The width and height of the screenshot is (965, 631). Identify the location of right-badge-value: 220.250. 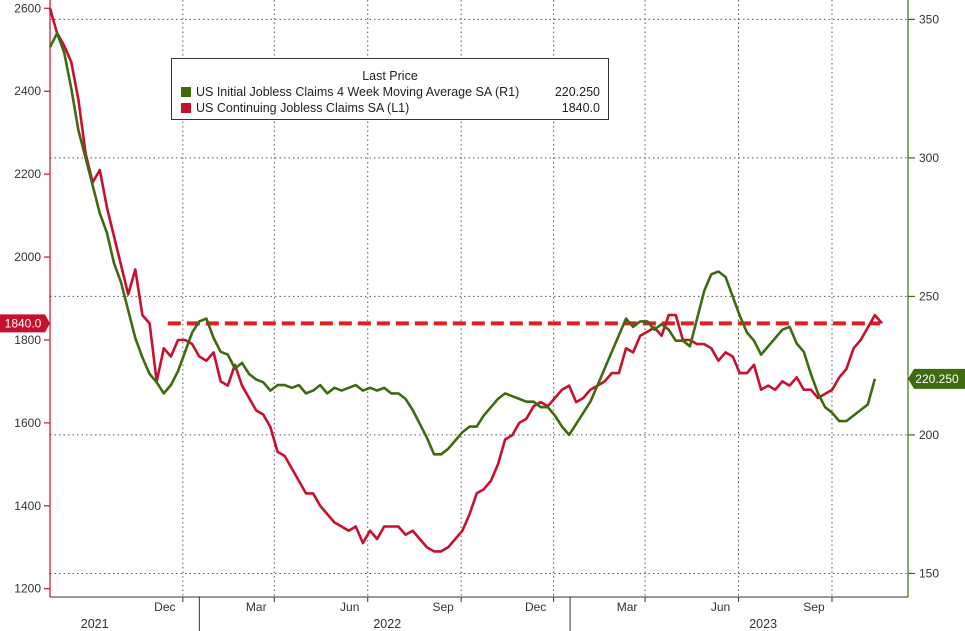
(937, 379).